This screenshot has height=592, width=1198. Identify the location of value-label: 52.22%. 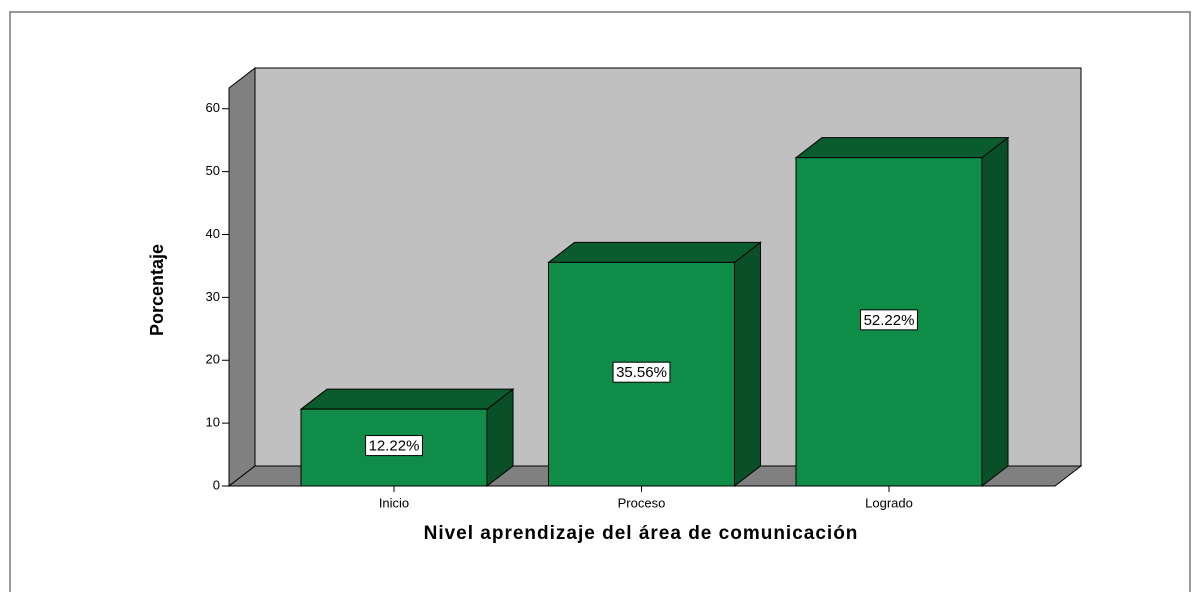
(889, 320).